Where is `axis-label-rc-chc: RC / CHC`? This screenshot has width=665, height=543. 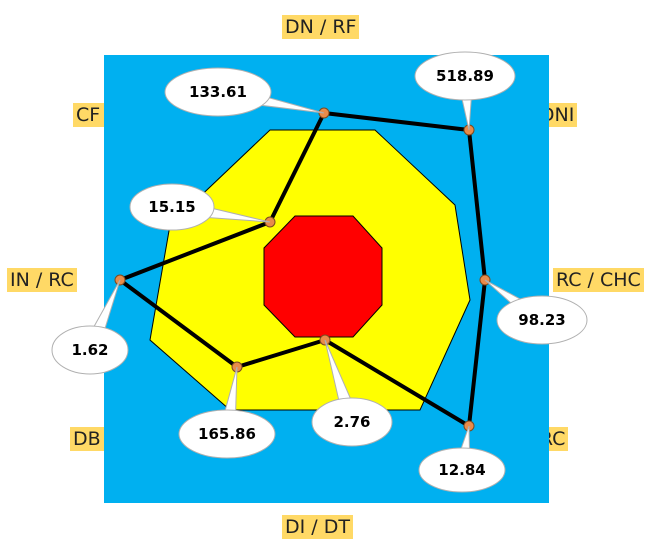
axis-label-rc-chc: RC / CHC is located at coordinates (598, 280).